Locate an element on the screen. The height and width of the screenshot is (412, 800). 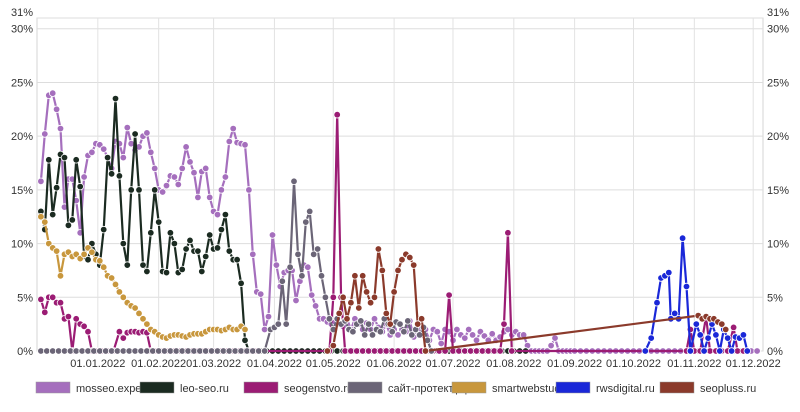
legend-item: leo-seo.ru is located at coordinates (184, 388).